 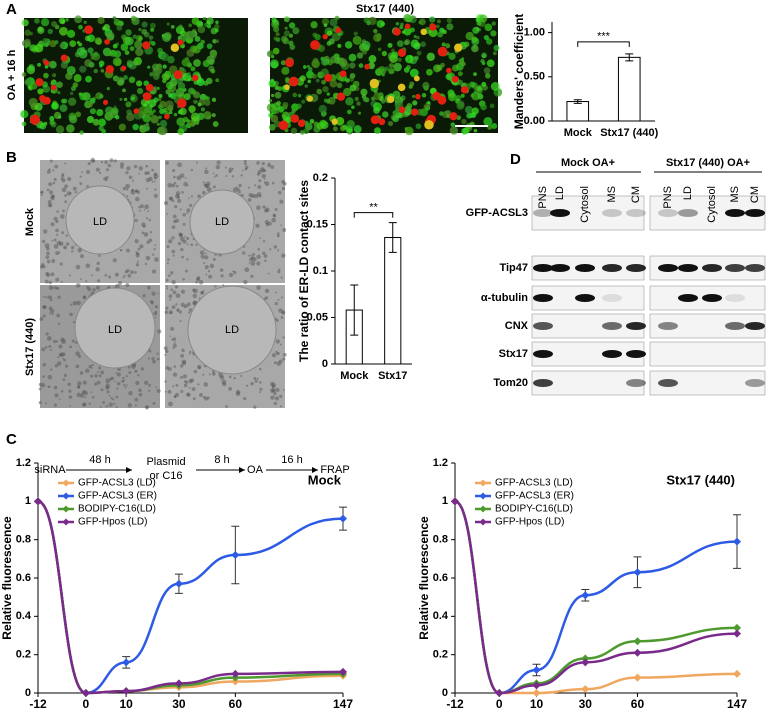 I want to click on ld-label: LD, so click(x=232, y=330).